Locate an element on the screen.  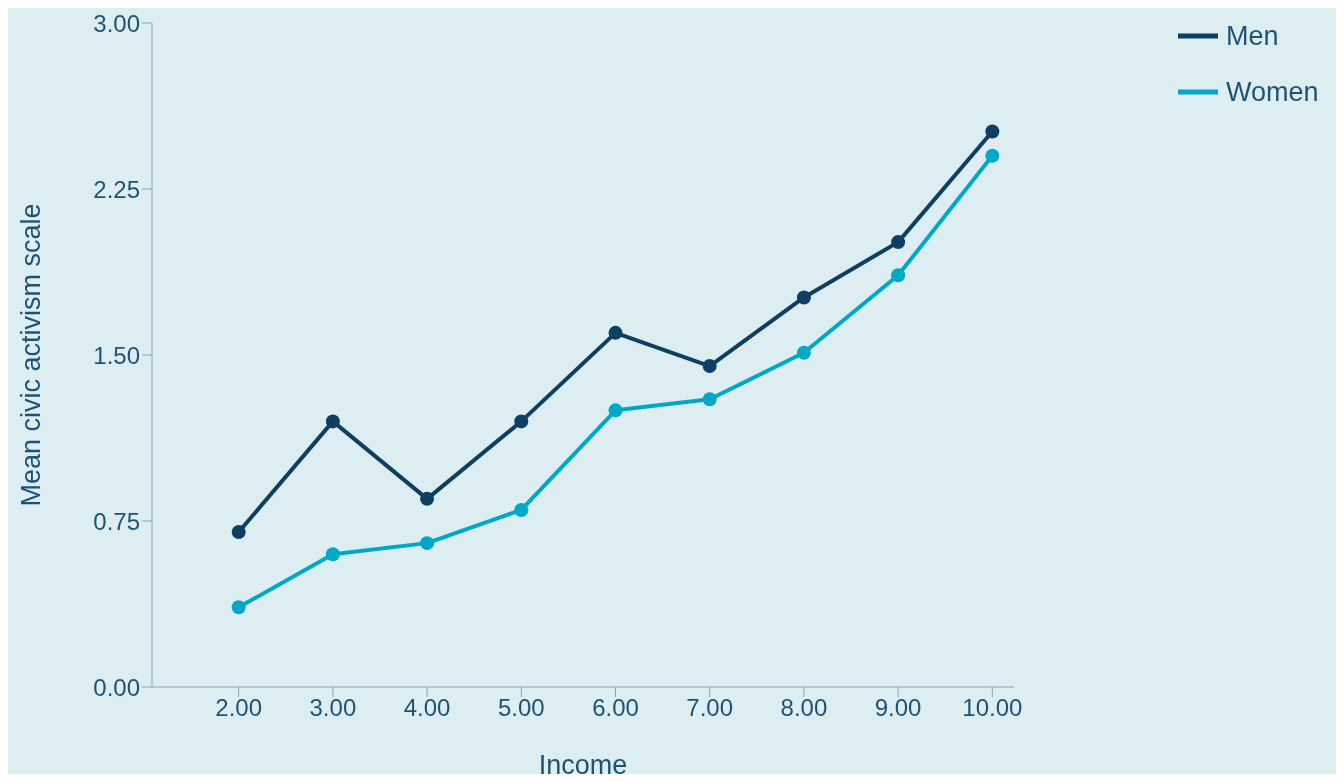
y-tick-label: 0.00 is located at coordinates (116, 687).